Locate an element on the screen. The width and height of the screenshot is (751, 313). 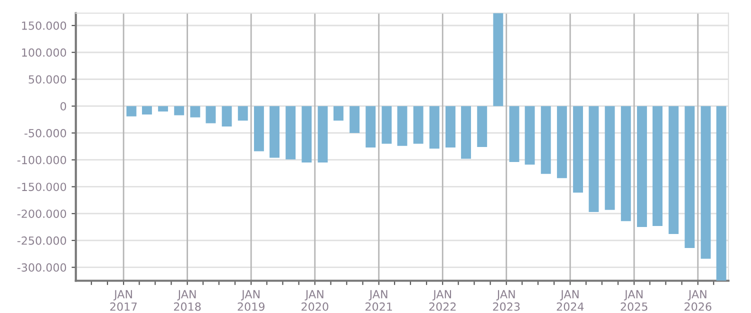
x-tick-label: JAN 2024 is located at coordinates (570, 300).